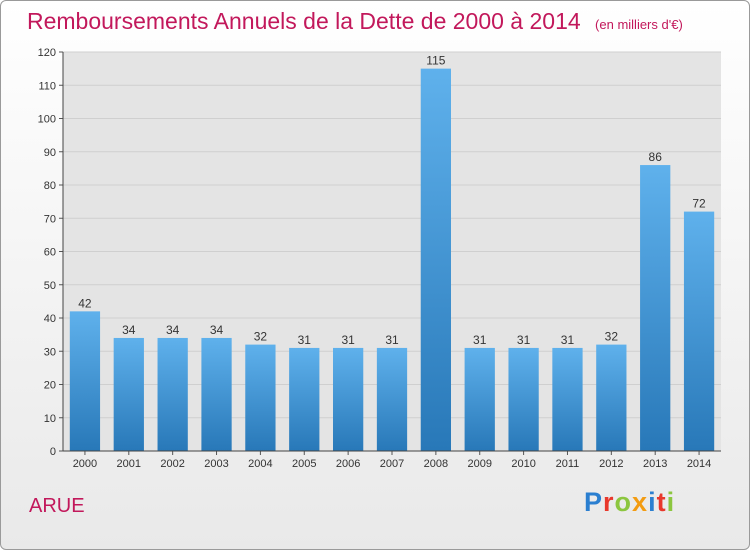 The height and width of the screenshot is (550, 750). What do you see at coordinates (50, 186) in the screenshot?
I see `y-tick-label: 80` at bounding box center [50, 186].